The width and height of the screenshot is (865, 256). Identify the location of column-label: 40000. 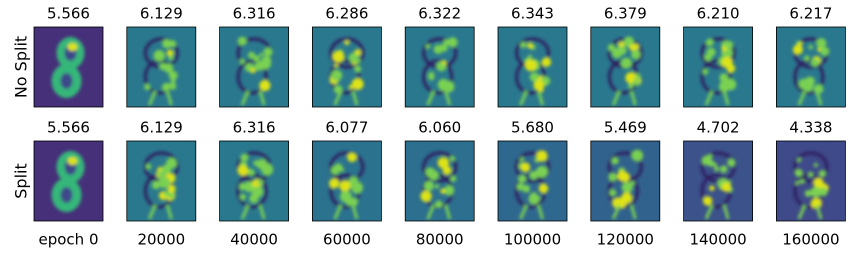
(254, 240).